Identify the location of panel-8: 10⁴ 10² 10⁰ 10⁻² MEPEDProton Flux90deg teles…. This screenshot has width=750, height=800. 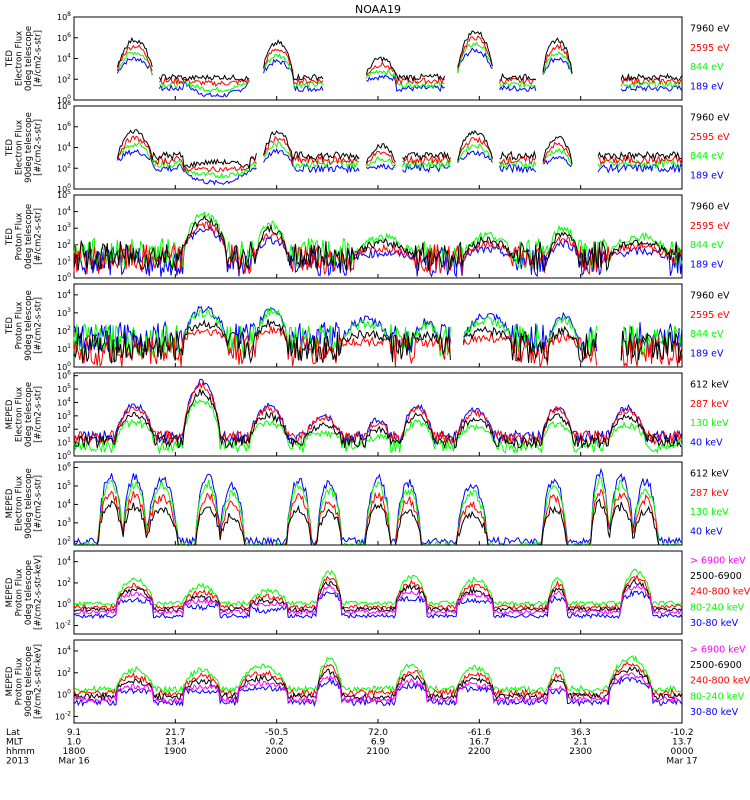
(377, 681).